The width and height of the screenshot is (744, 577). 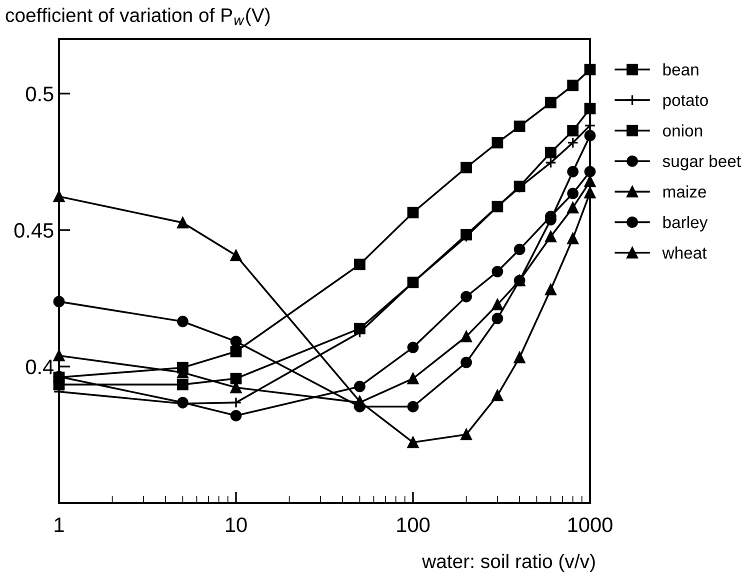 I want to click on legend-label: potato, so click(x=685, y=102).